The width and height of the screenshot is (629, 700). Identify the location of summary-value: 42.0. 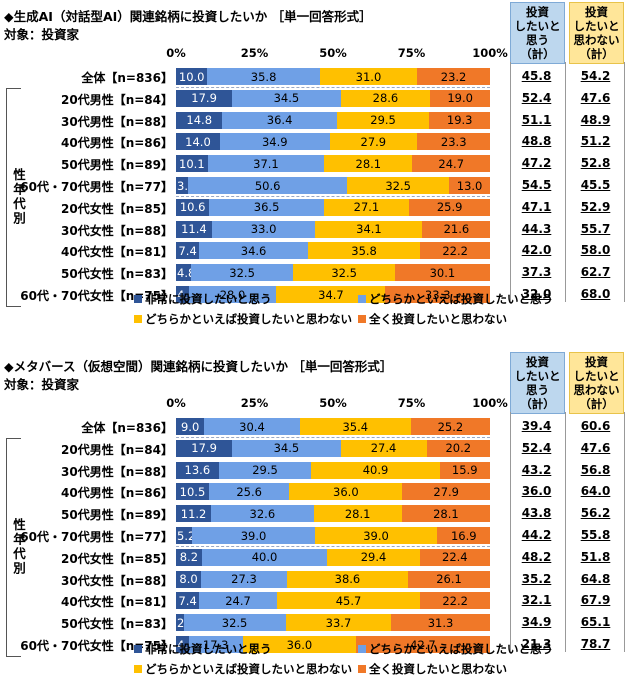
(536, 250).